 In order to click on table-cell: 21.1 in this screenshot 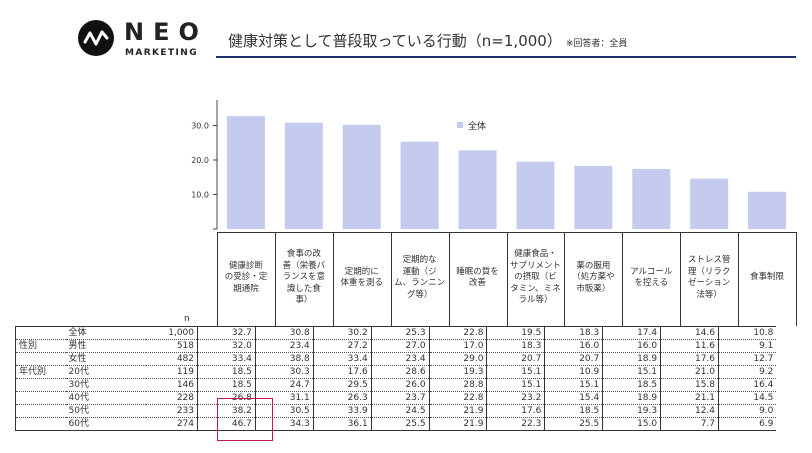, I will do `click(689, 398)`.